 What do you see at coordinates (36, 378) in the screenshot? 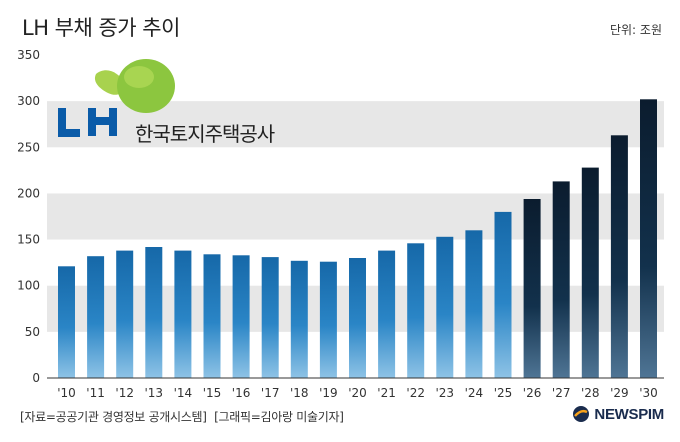
I see `y-tick-label: 0` at bounding box center [36, 378].